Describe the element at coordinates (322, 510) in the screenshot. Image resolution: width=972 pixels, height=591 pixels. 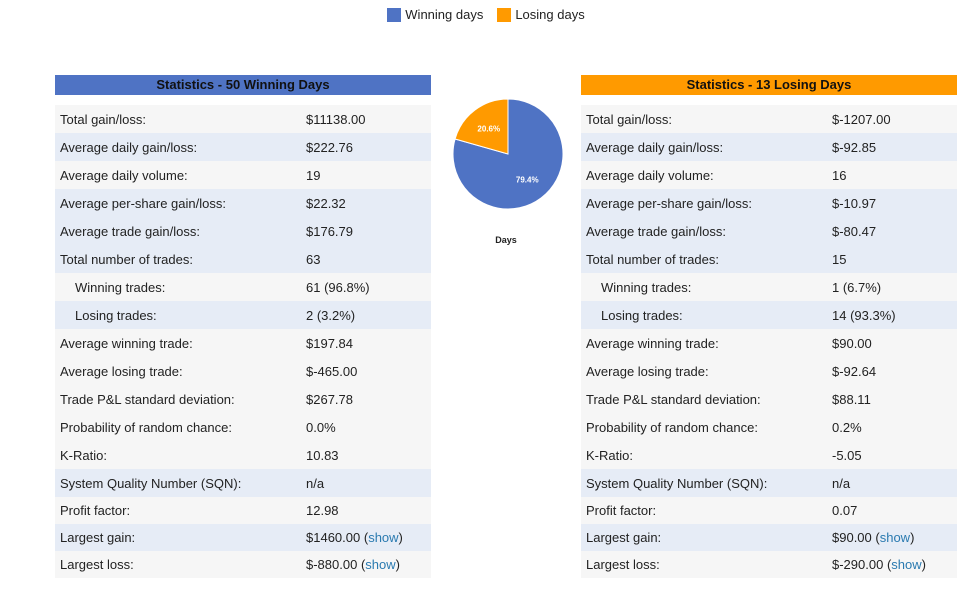
I see `stat-value: 12.98` at that location.